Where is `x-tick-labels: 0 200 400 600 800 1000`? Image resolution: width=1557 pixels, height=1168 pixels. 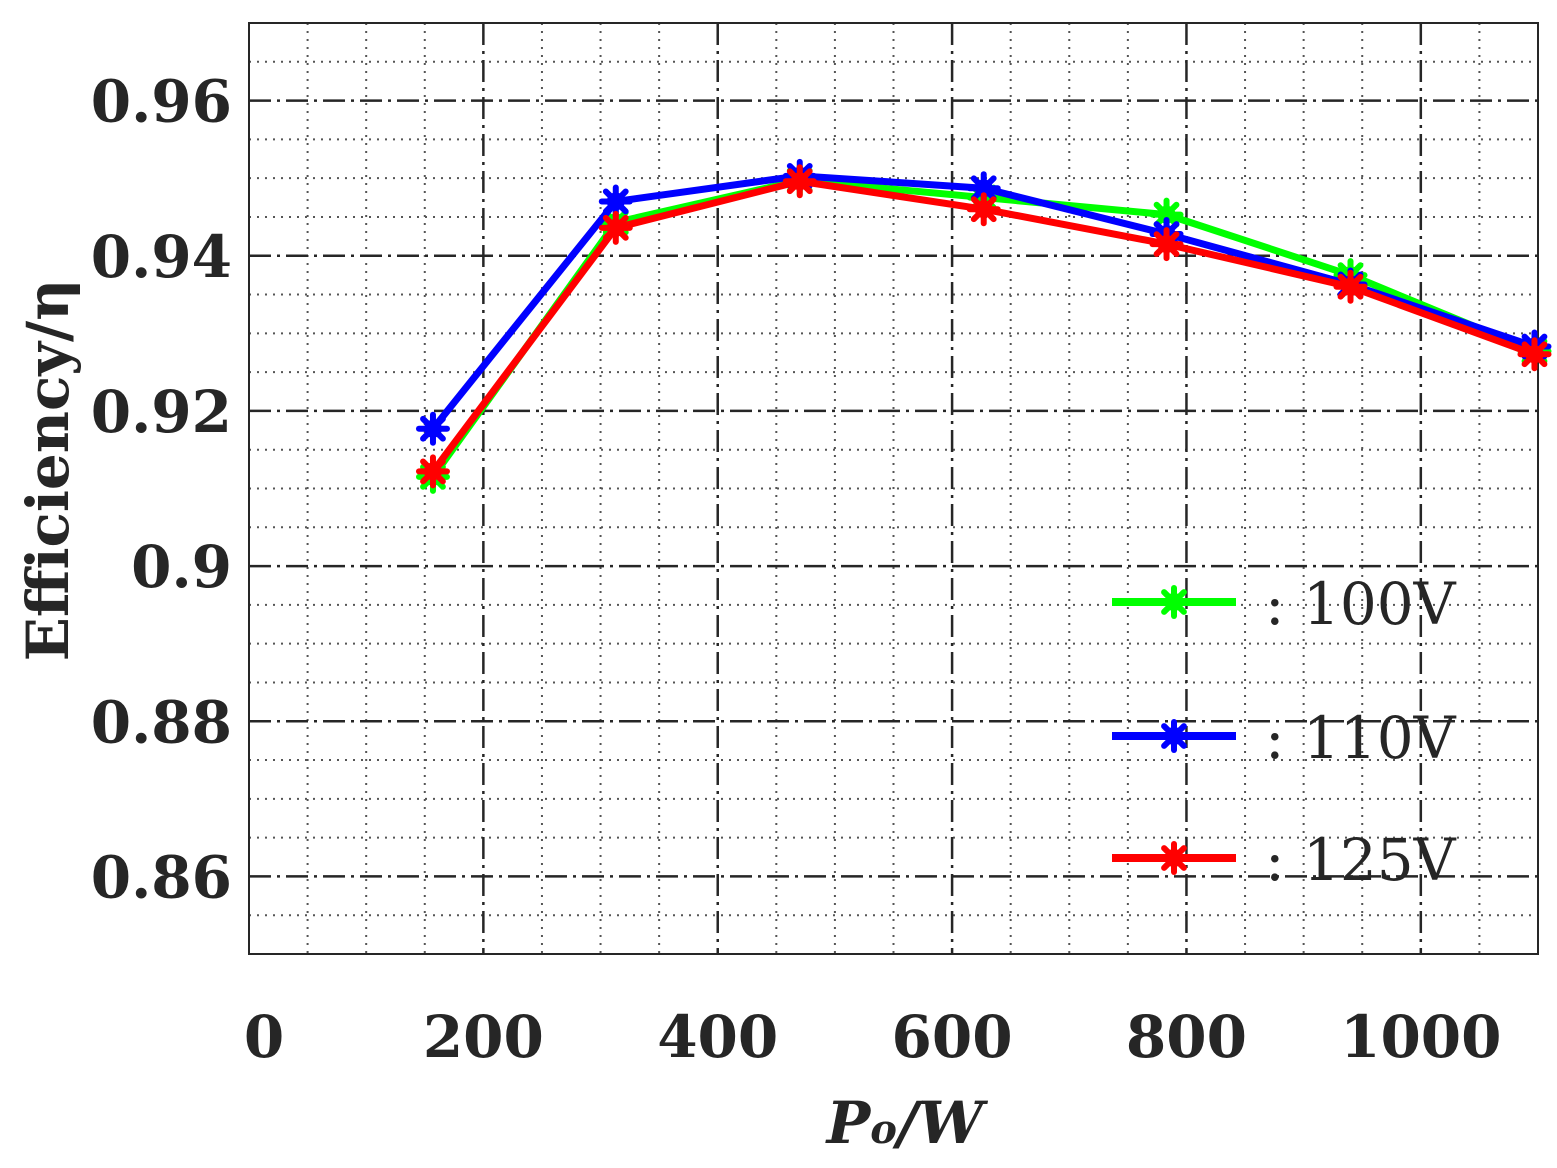
x-tick-labels: 0 200 400 600 800 1000 is located at coordinates (873, 1037).